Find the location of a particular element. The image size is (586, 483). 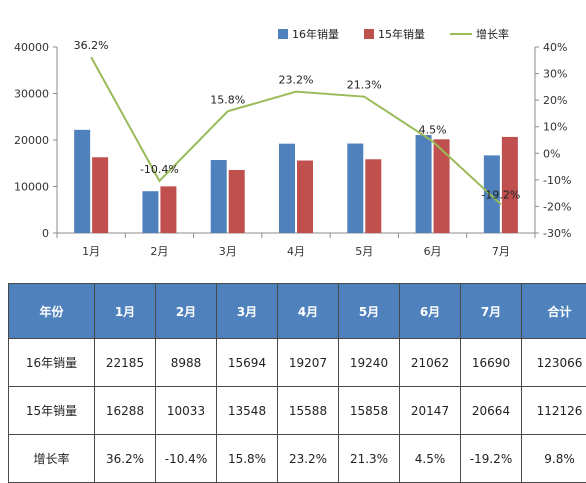

x-tick-label: 2月 is located at coordinates (159, 251).